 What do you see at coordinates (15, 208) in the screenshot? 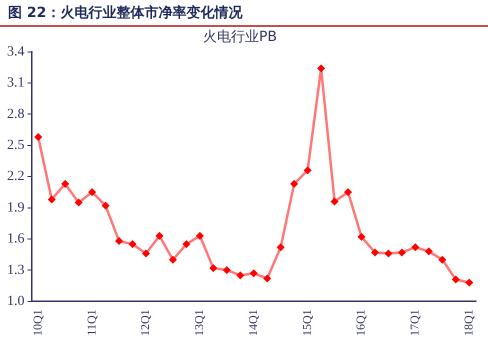
I see `y-tick-label: 1.9` at bounding box center [15, 208].